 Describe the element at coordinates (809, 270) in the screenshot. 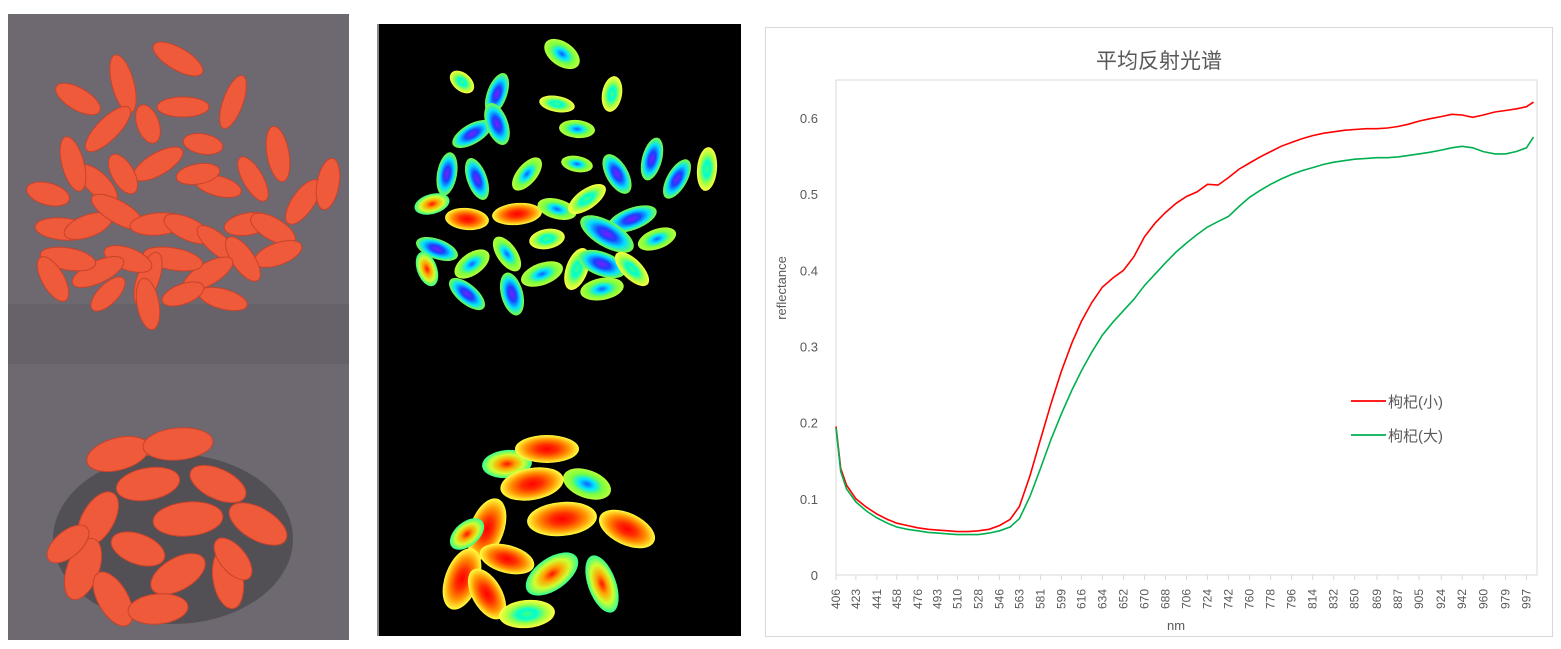

I see `y-tick-label: 0.4` at that location.